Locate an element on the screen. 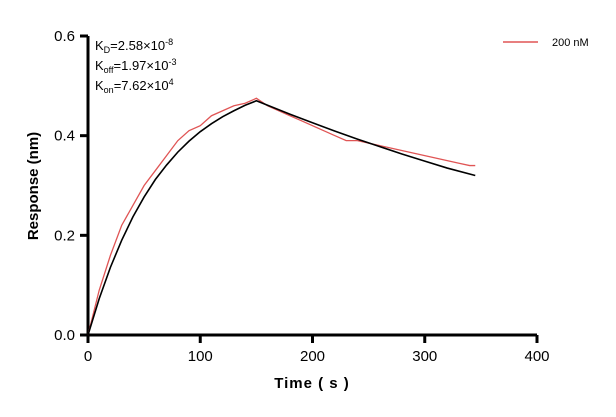 Image resolution: width=616 pixels, height=417 pixels. y-tick-label: 0.4 is located at coordinates (64, 136).